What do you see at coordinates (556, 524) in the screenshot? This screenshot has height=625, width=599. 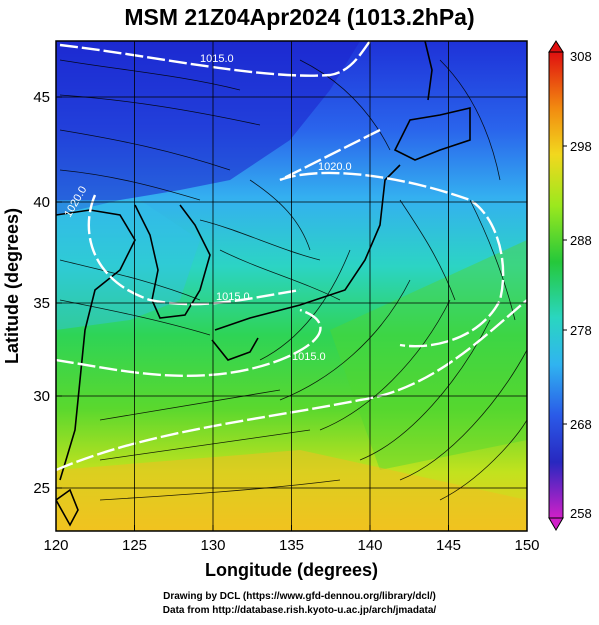 I see `colorbar-lower-arrow` at bounding box center [556, 524].